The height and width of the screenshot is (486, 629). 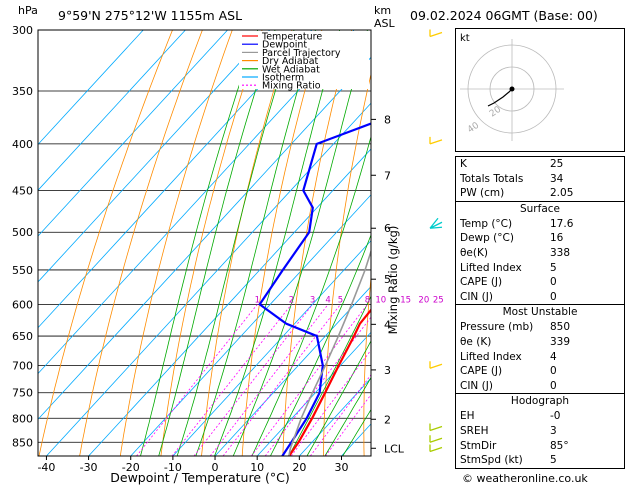 I want to click on most-unstable-title: Most Unstable, so click(x=540, y=312).